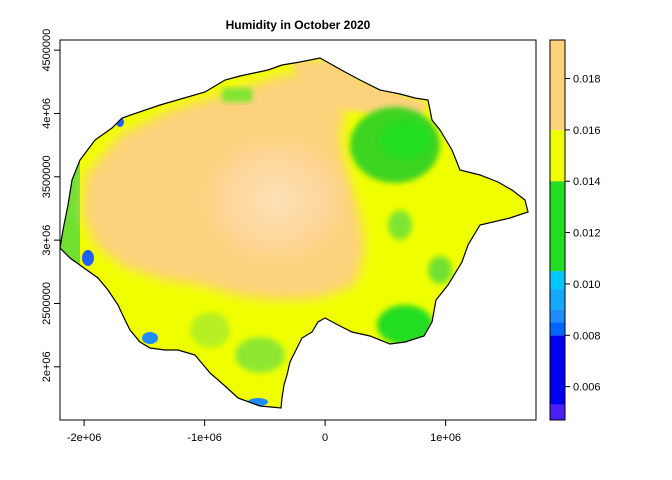 The image size is (672, 480). What do you see at coordinates (70, 220) in the screenshot?
I see `field-west-green-band` at bounding box center [70, 220].